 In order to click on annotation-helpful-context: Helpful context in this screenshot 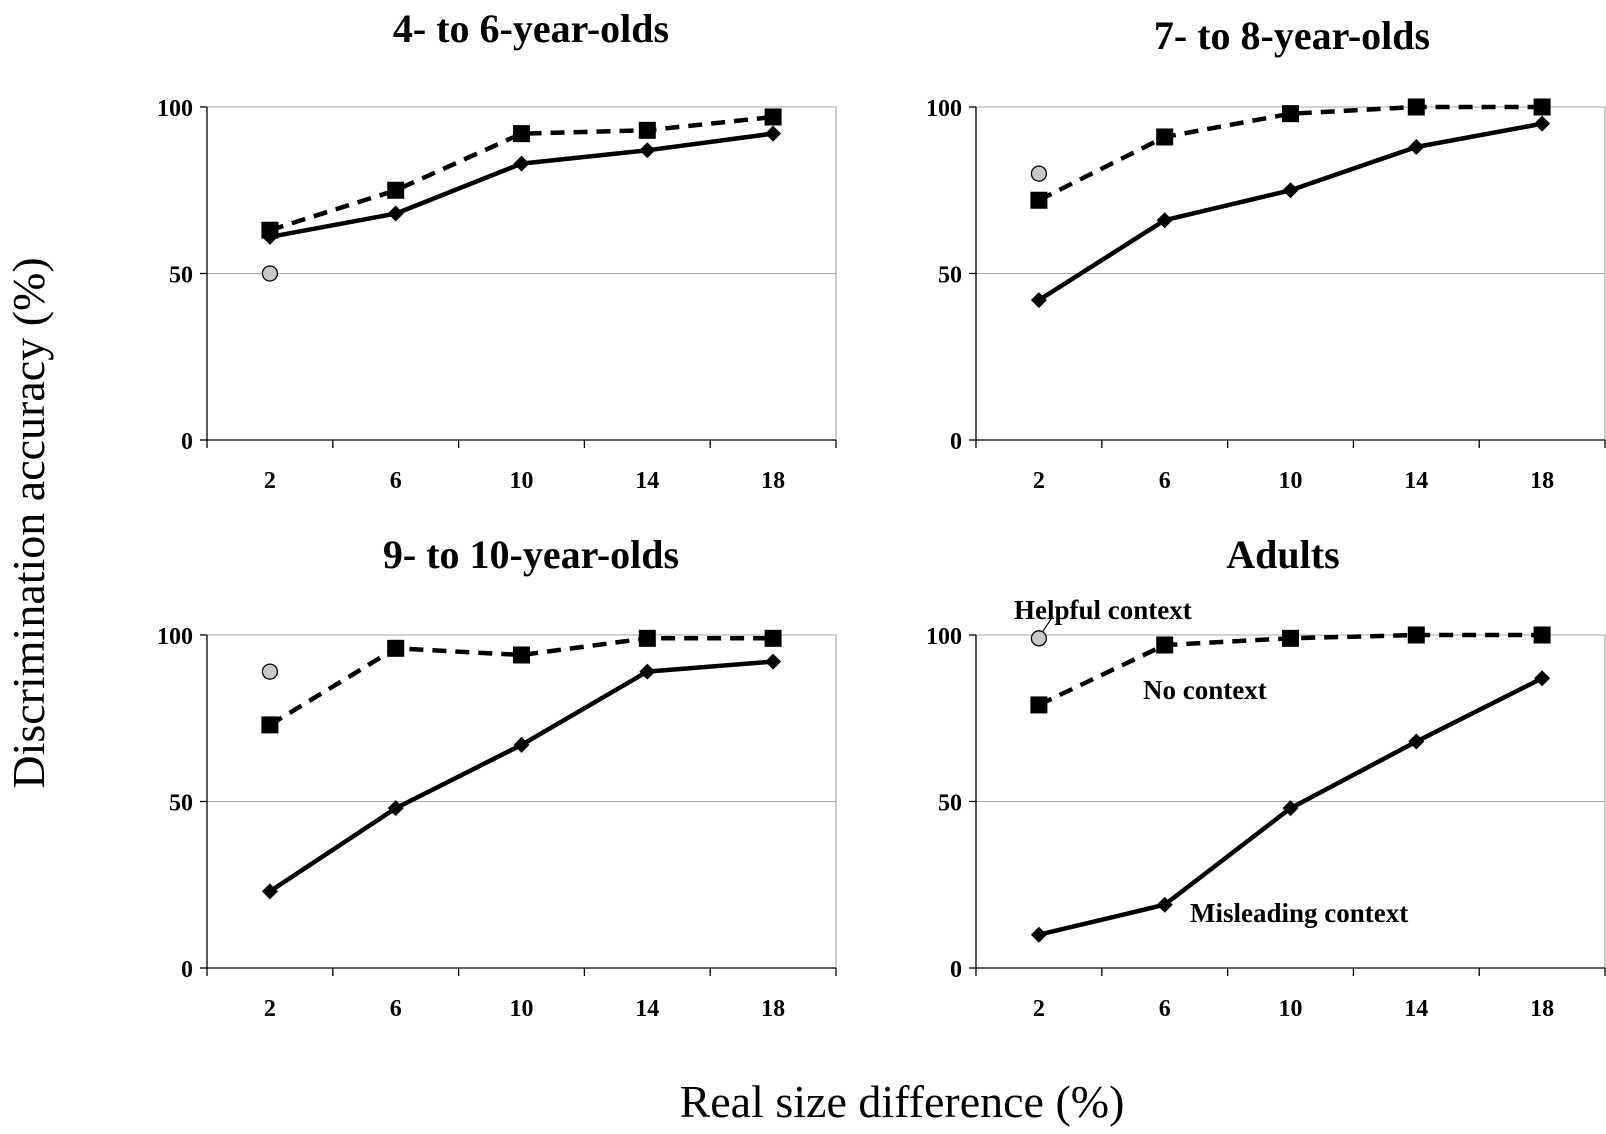, I will do `click(1103, 610)`.